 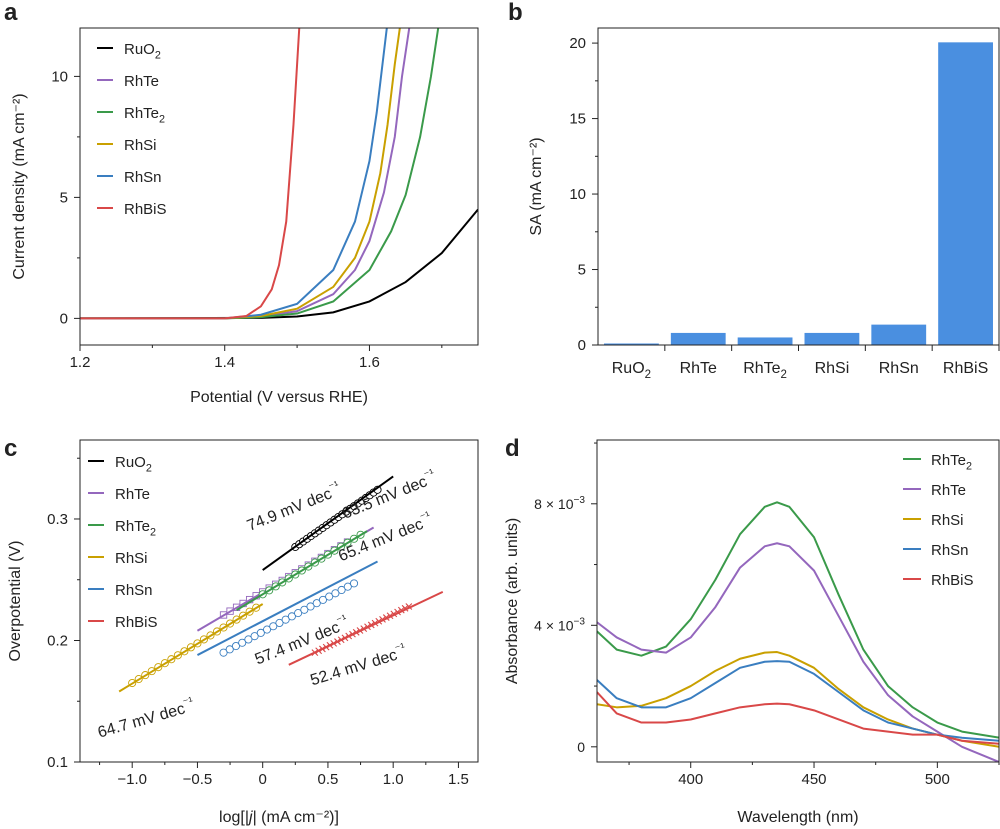 What do you see at coordinates (937, 779) in the screenshot?
I see `x-tick-label: 500` at bounding box center [937, 779].